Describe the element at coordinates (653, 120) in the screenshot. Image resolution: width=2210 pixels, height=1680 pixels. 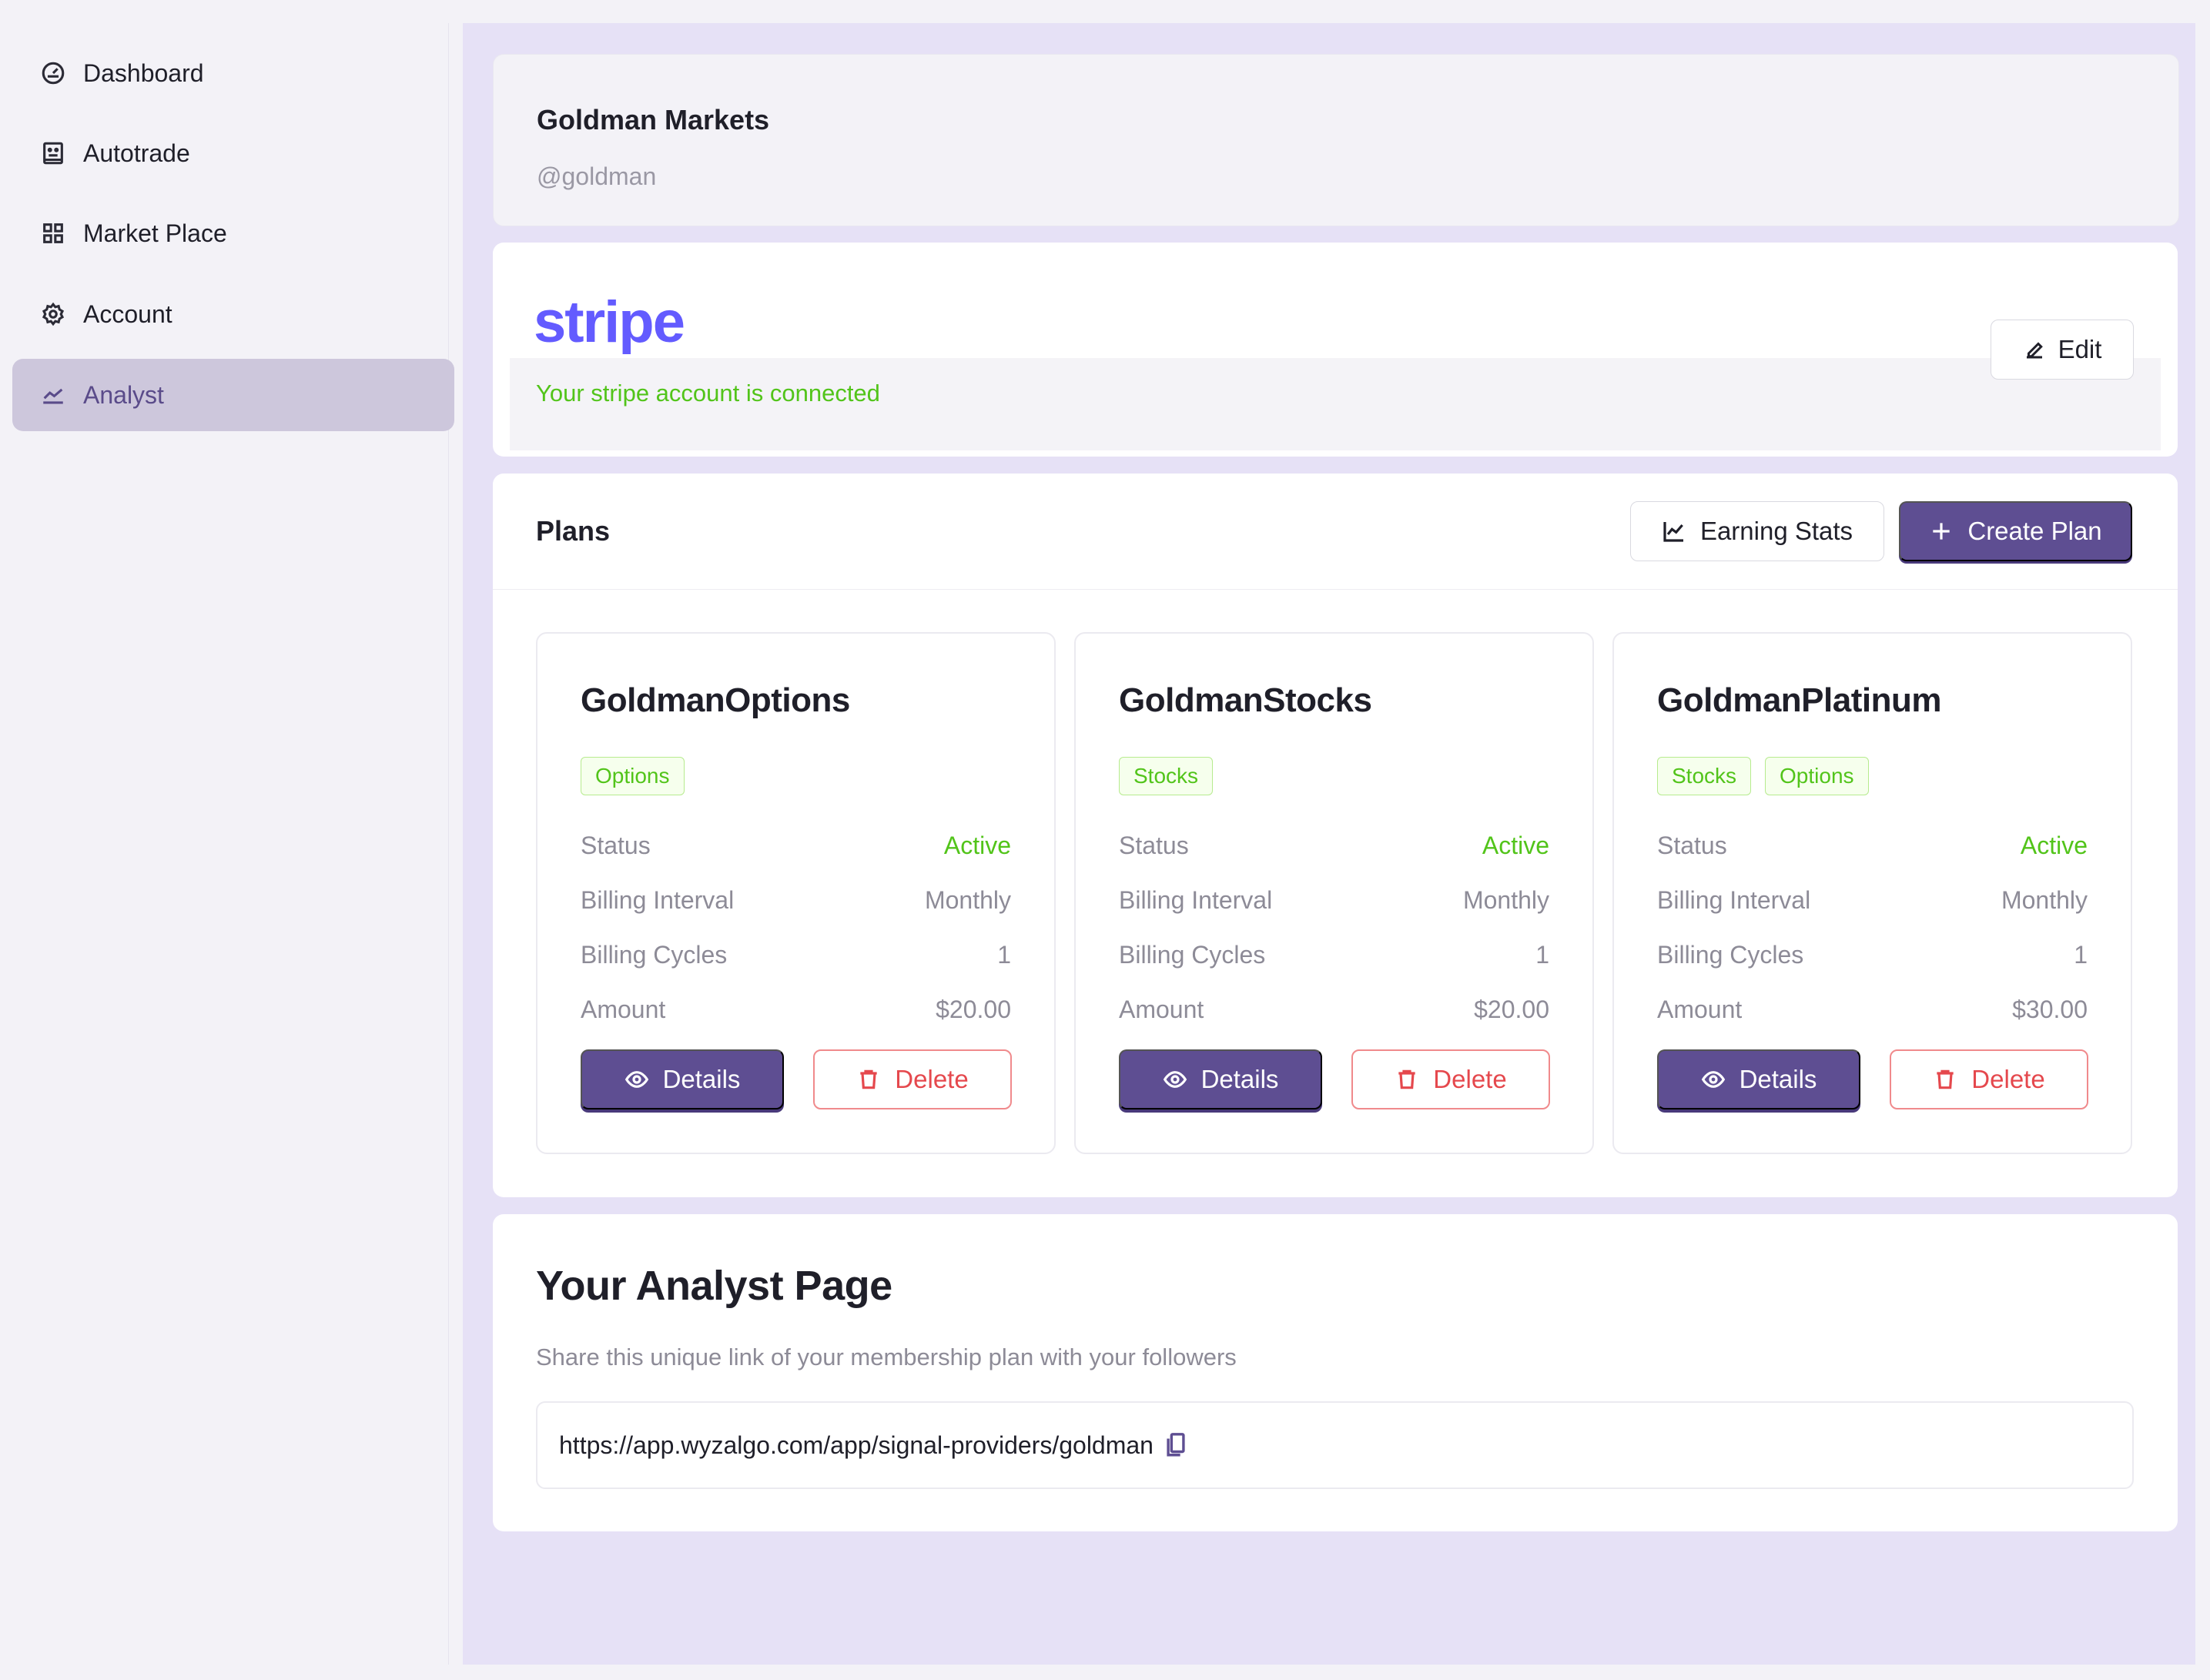
I see `profile-name: Goldman Markets` at that location.